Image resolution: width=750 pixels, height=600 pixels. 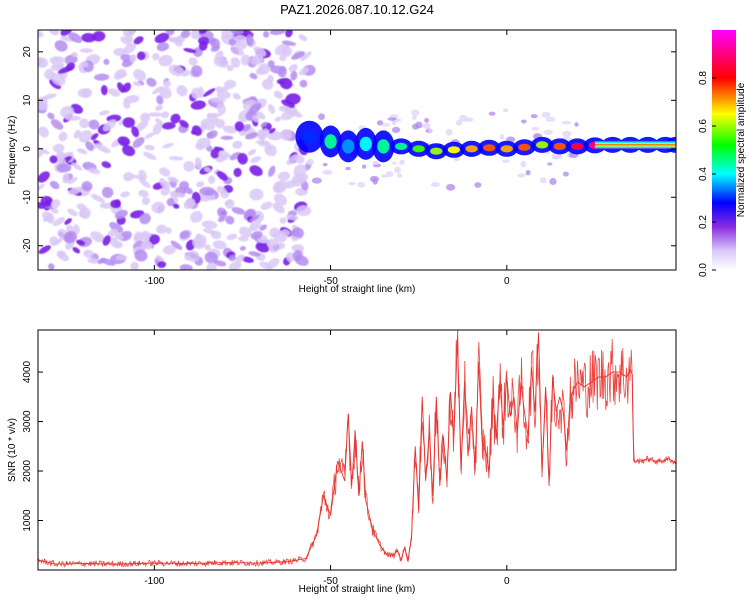 I want to click on snr-xtick-label: 0, so click(x=507, y=581).